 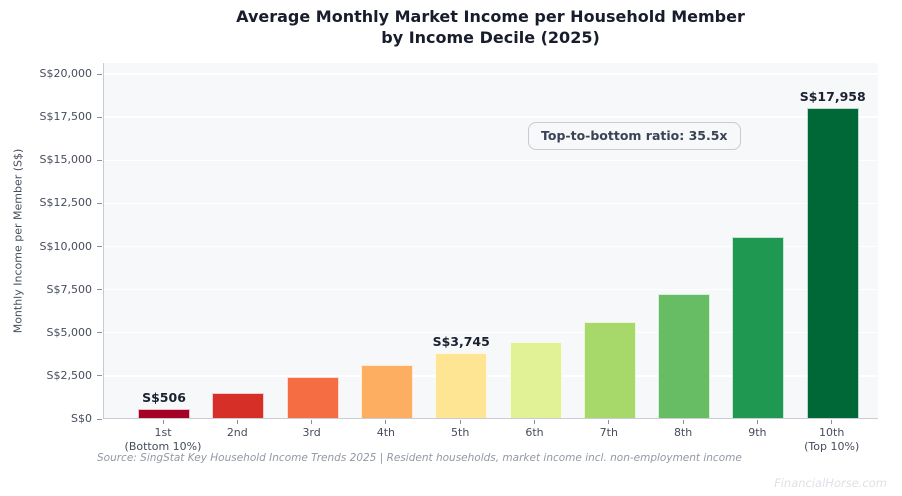 I want to click on x-tick-label-10th: 10th (Top 10%), so click(x=832, y=439).